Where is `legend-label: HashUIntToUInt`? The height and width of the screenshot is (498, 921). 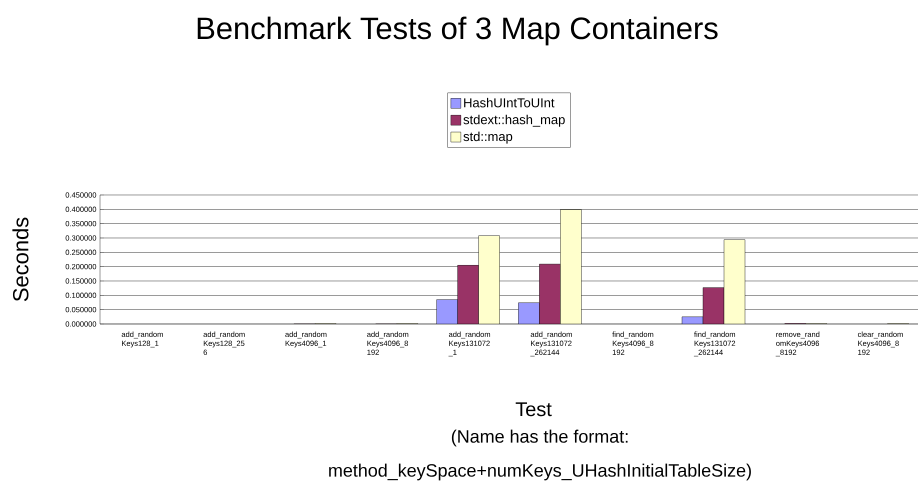
legend-label: HashUIntToUInt is located at coordinates (509, 103).